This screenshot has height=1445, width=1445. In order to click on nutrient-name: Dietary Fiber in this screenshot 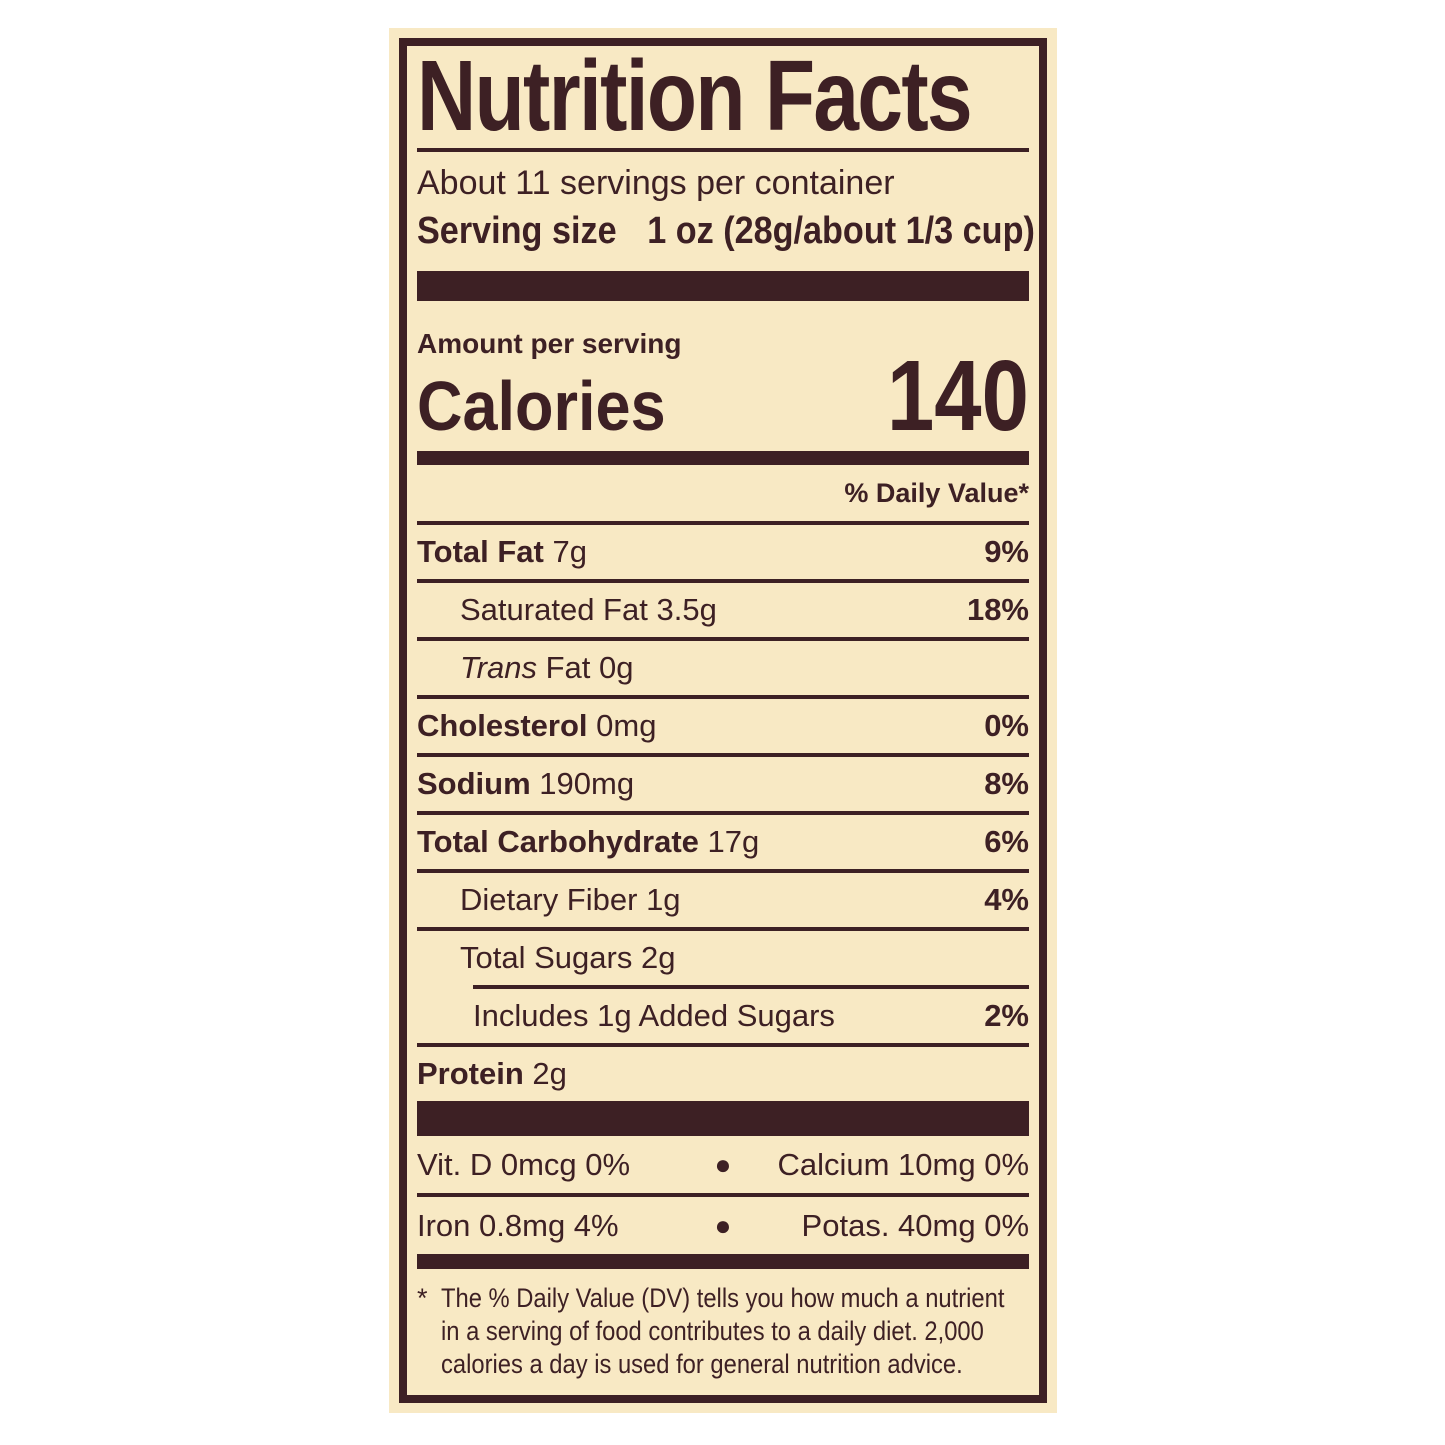, I will do `click(549, 899)`.